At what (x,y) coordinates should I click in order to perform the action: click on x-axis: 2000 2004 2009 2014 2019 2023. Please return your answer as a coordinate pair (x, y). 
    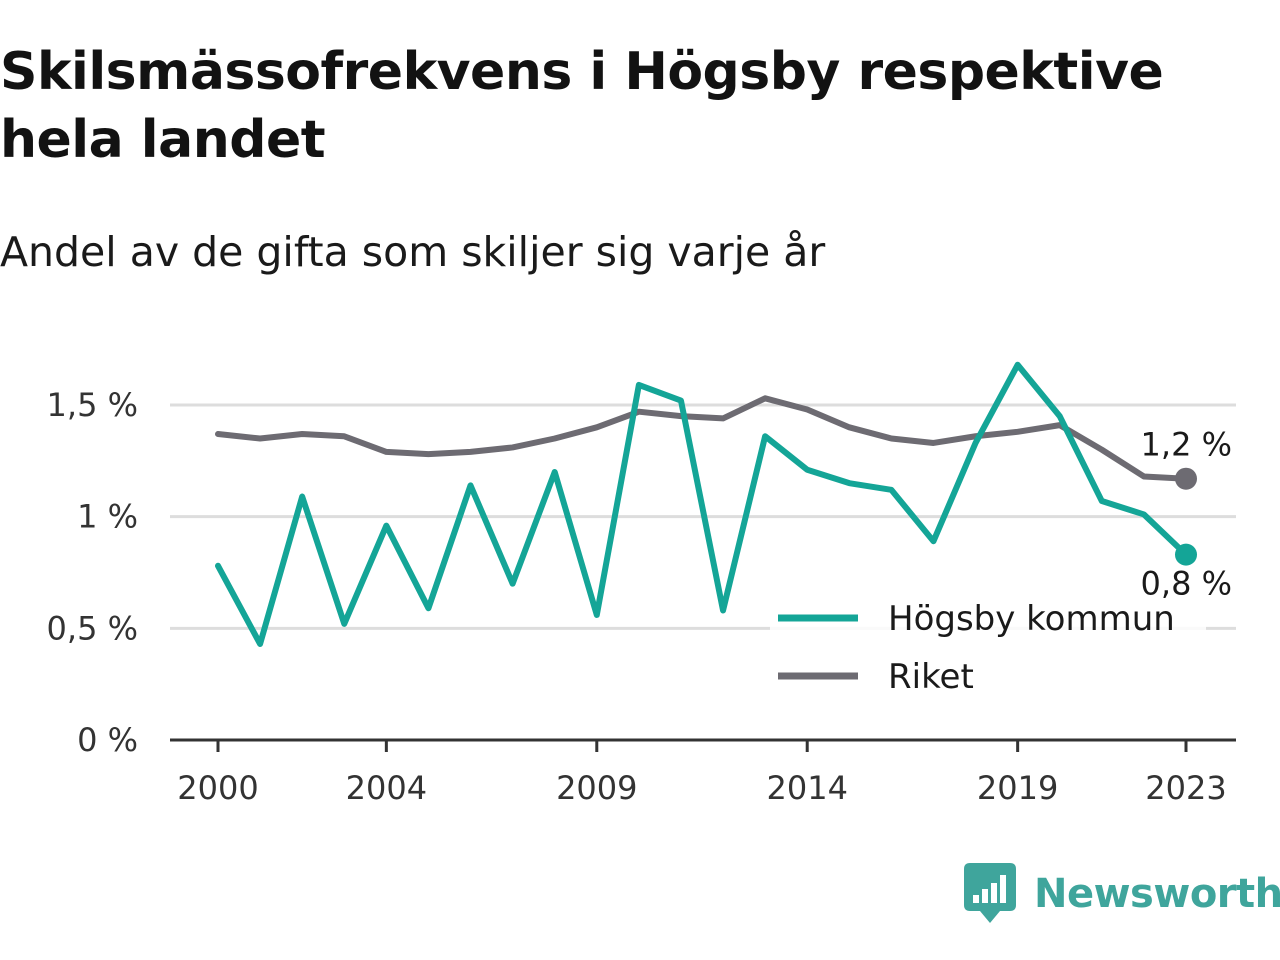
    Looking at the image, I should click on (703, 772).